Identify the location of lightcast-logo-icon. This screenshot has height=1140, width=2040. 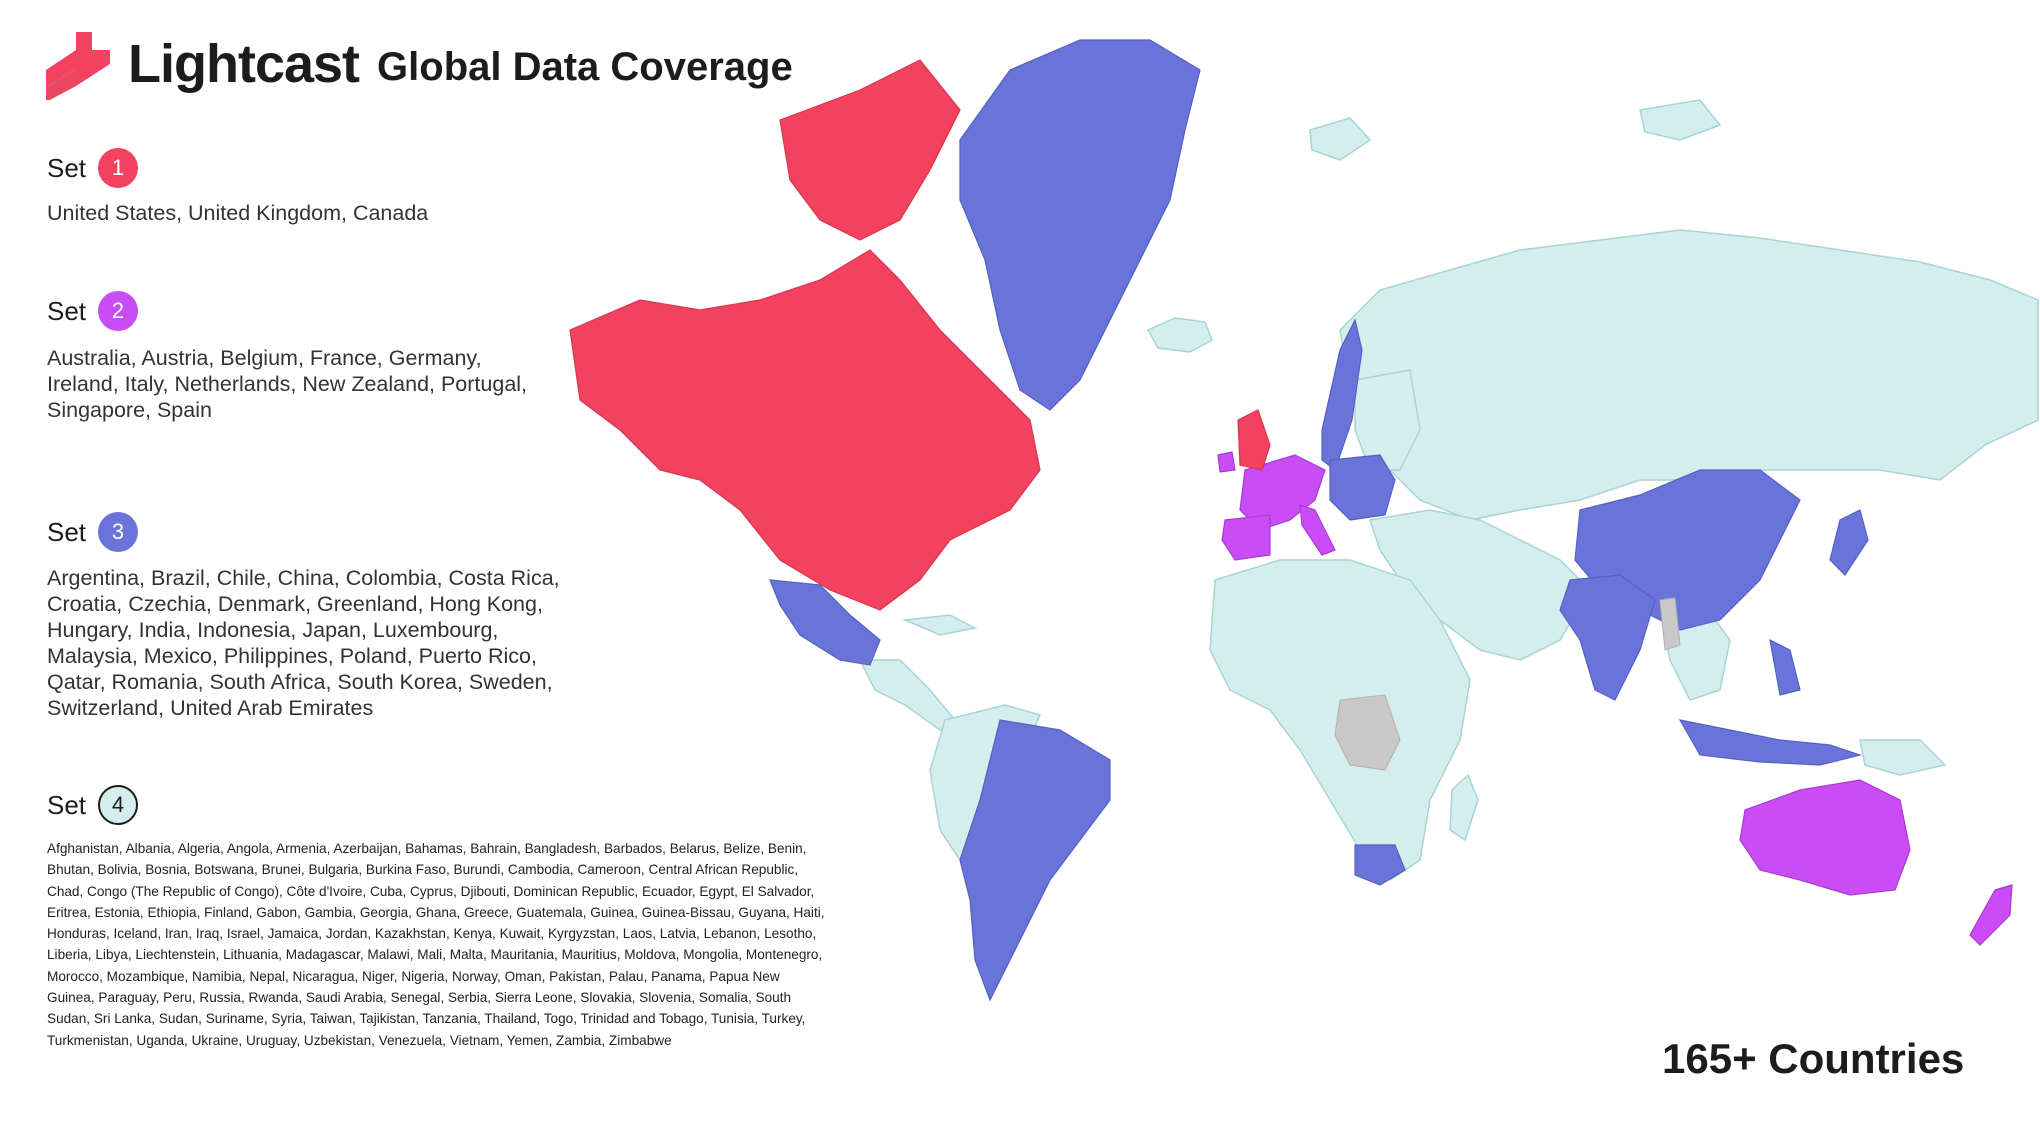
(78, 66).